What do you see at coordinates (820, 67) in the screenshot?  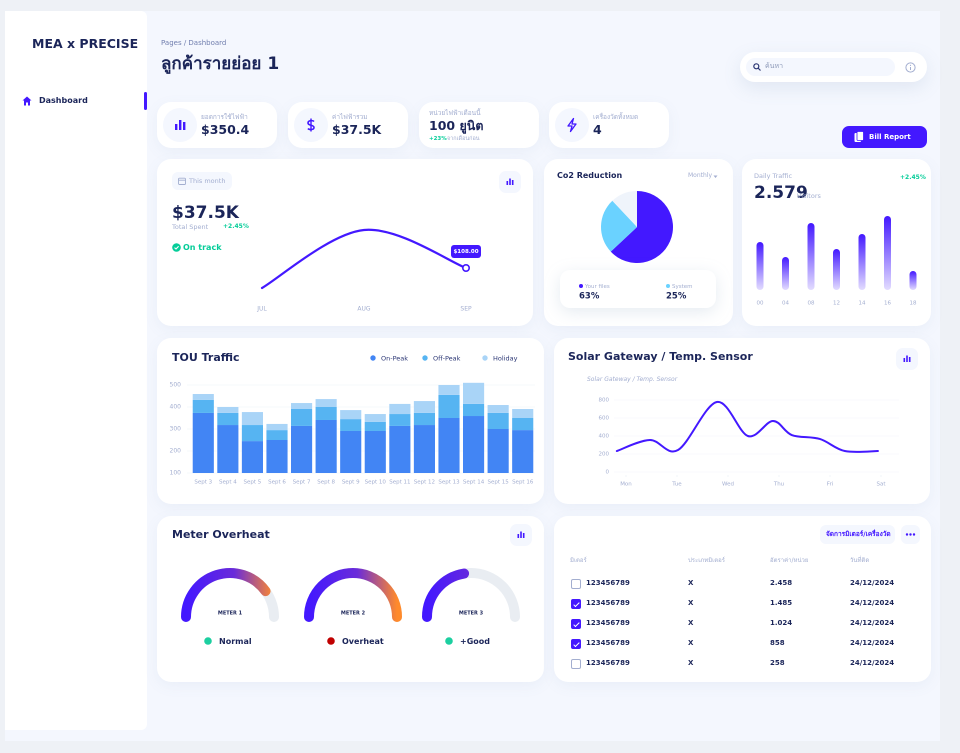 I see `search-input: ค้นหา` at bounding box center [820, 67].